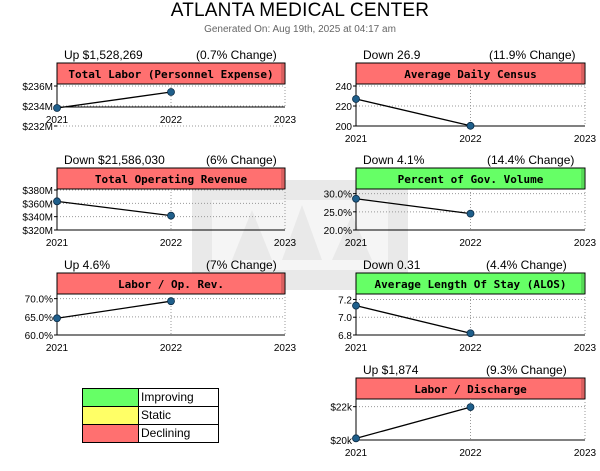 The height and width of the screenshot is (471, 600). Describe the element at coordinates (39, 318) in the screenshot. I see `y-tick-label: 65.0%` at that location.